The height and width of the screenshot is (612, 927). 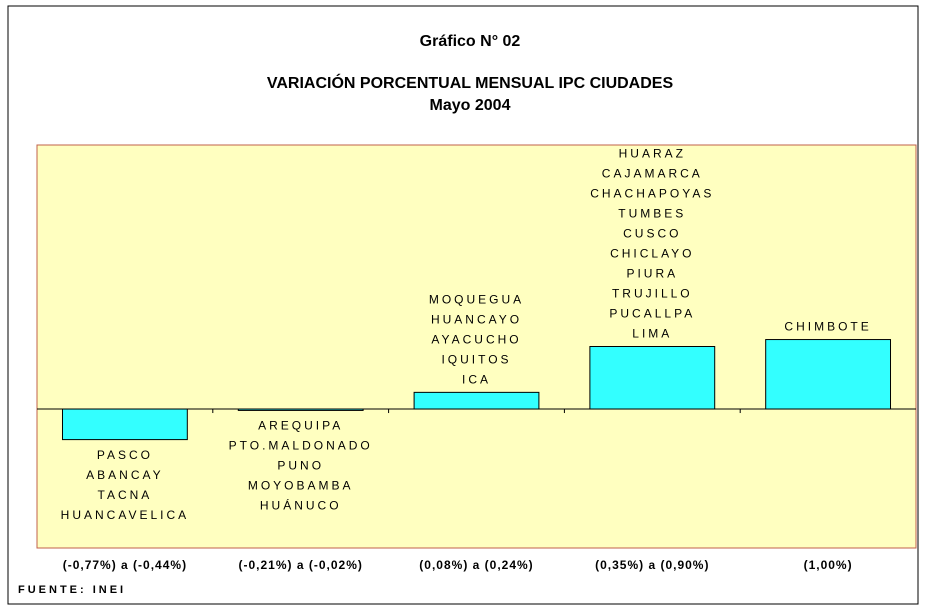 What do you see at coordinates (470, 105) in the screenshot?
I see `chart-subtitle: Mayo 2004` at bounding box center [470, 105].